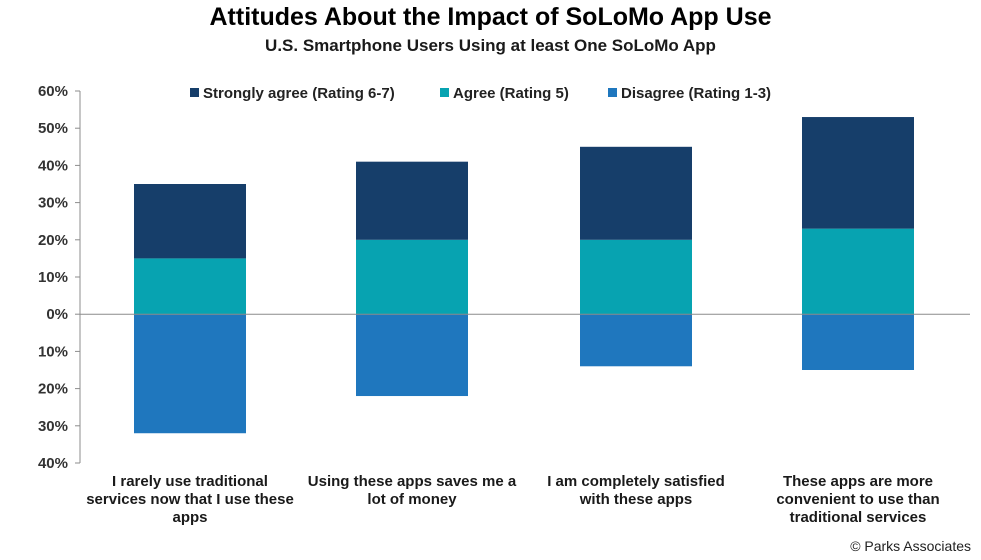 Image resolution: width=981 pixels, height=560 pixels. I want to click on y-tick-label: 50%, so click(53, 128).